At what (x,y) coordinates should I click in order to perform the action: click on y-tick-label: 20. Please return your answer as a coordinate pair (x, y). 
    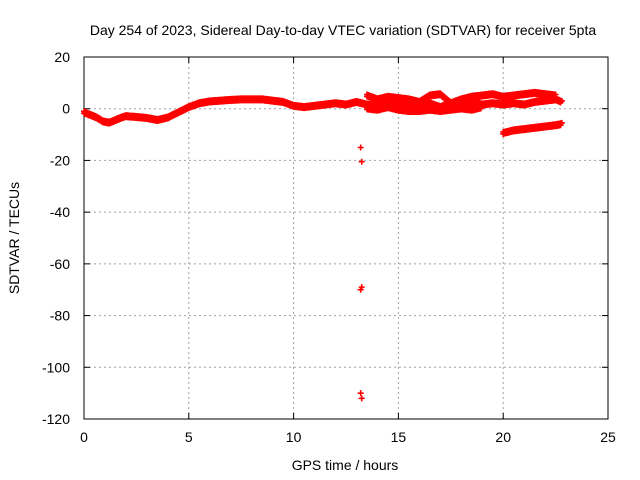
    Looking at the image, I should click on (62, 57).